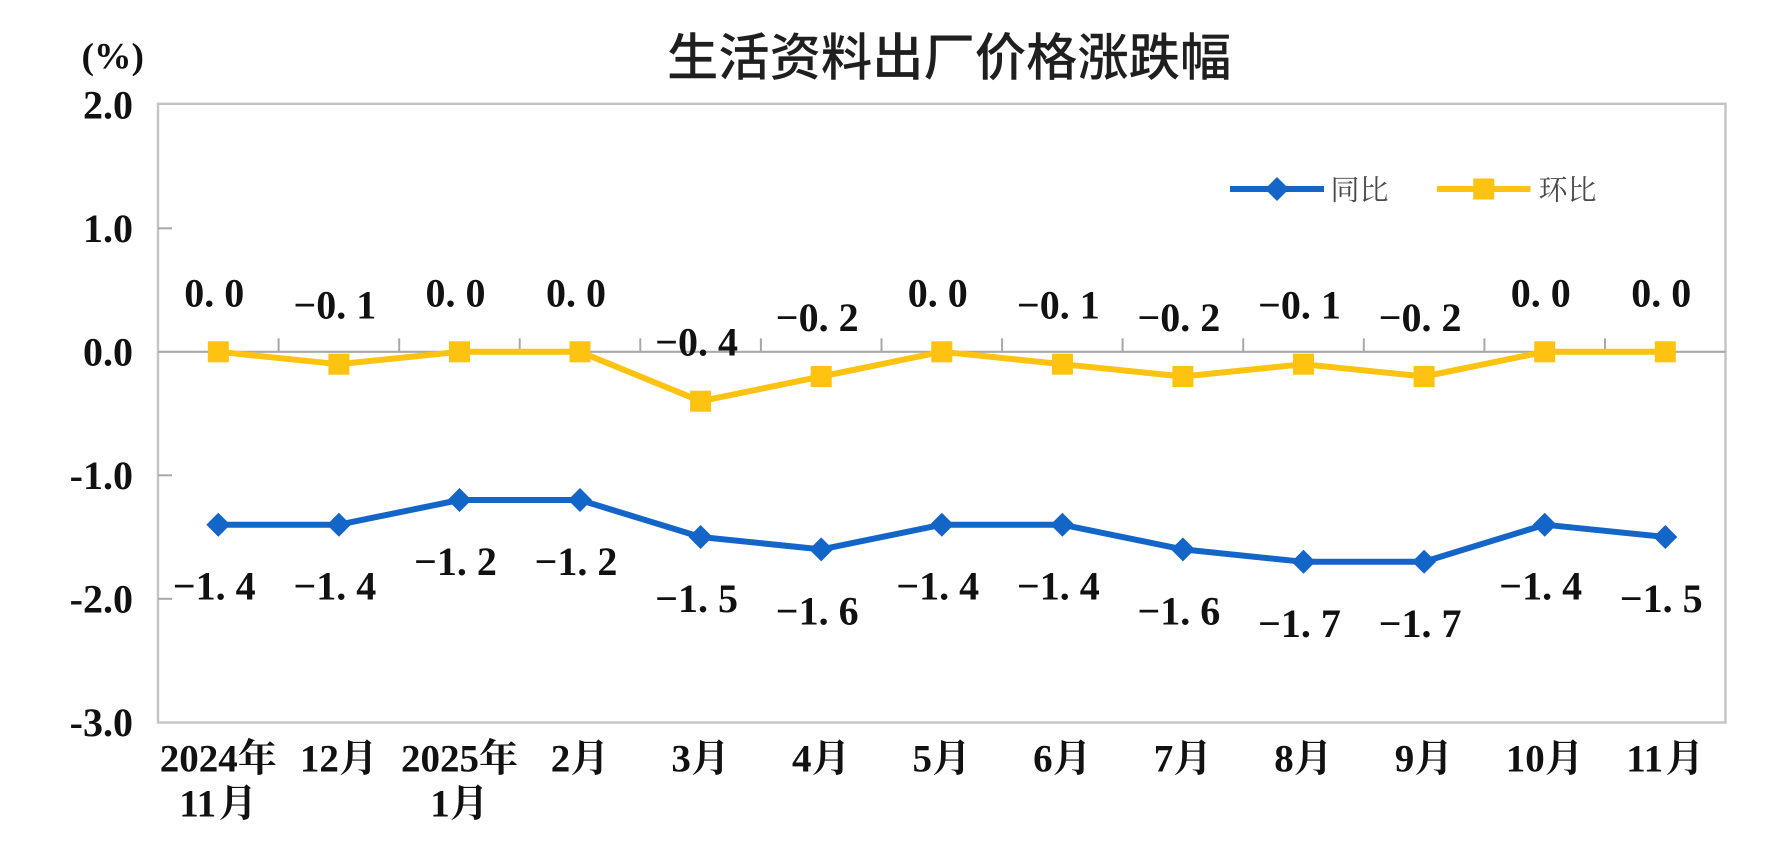  What do you see at coordinates (923, 759) in the screenshot?
I see `svg-text: 5` at bounding box center [923, 759].